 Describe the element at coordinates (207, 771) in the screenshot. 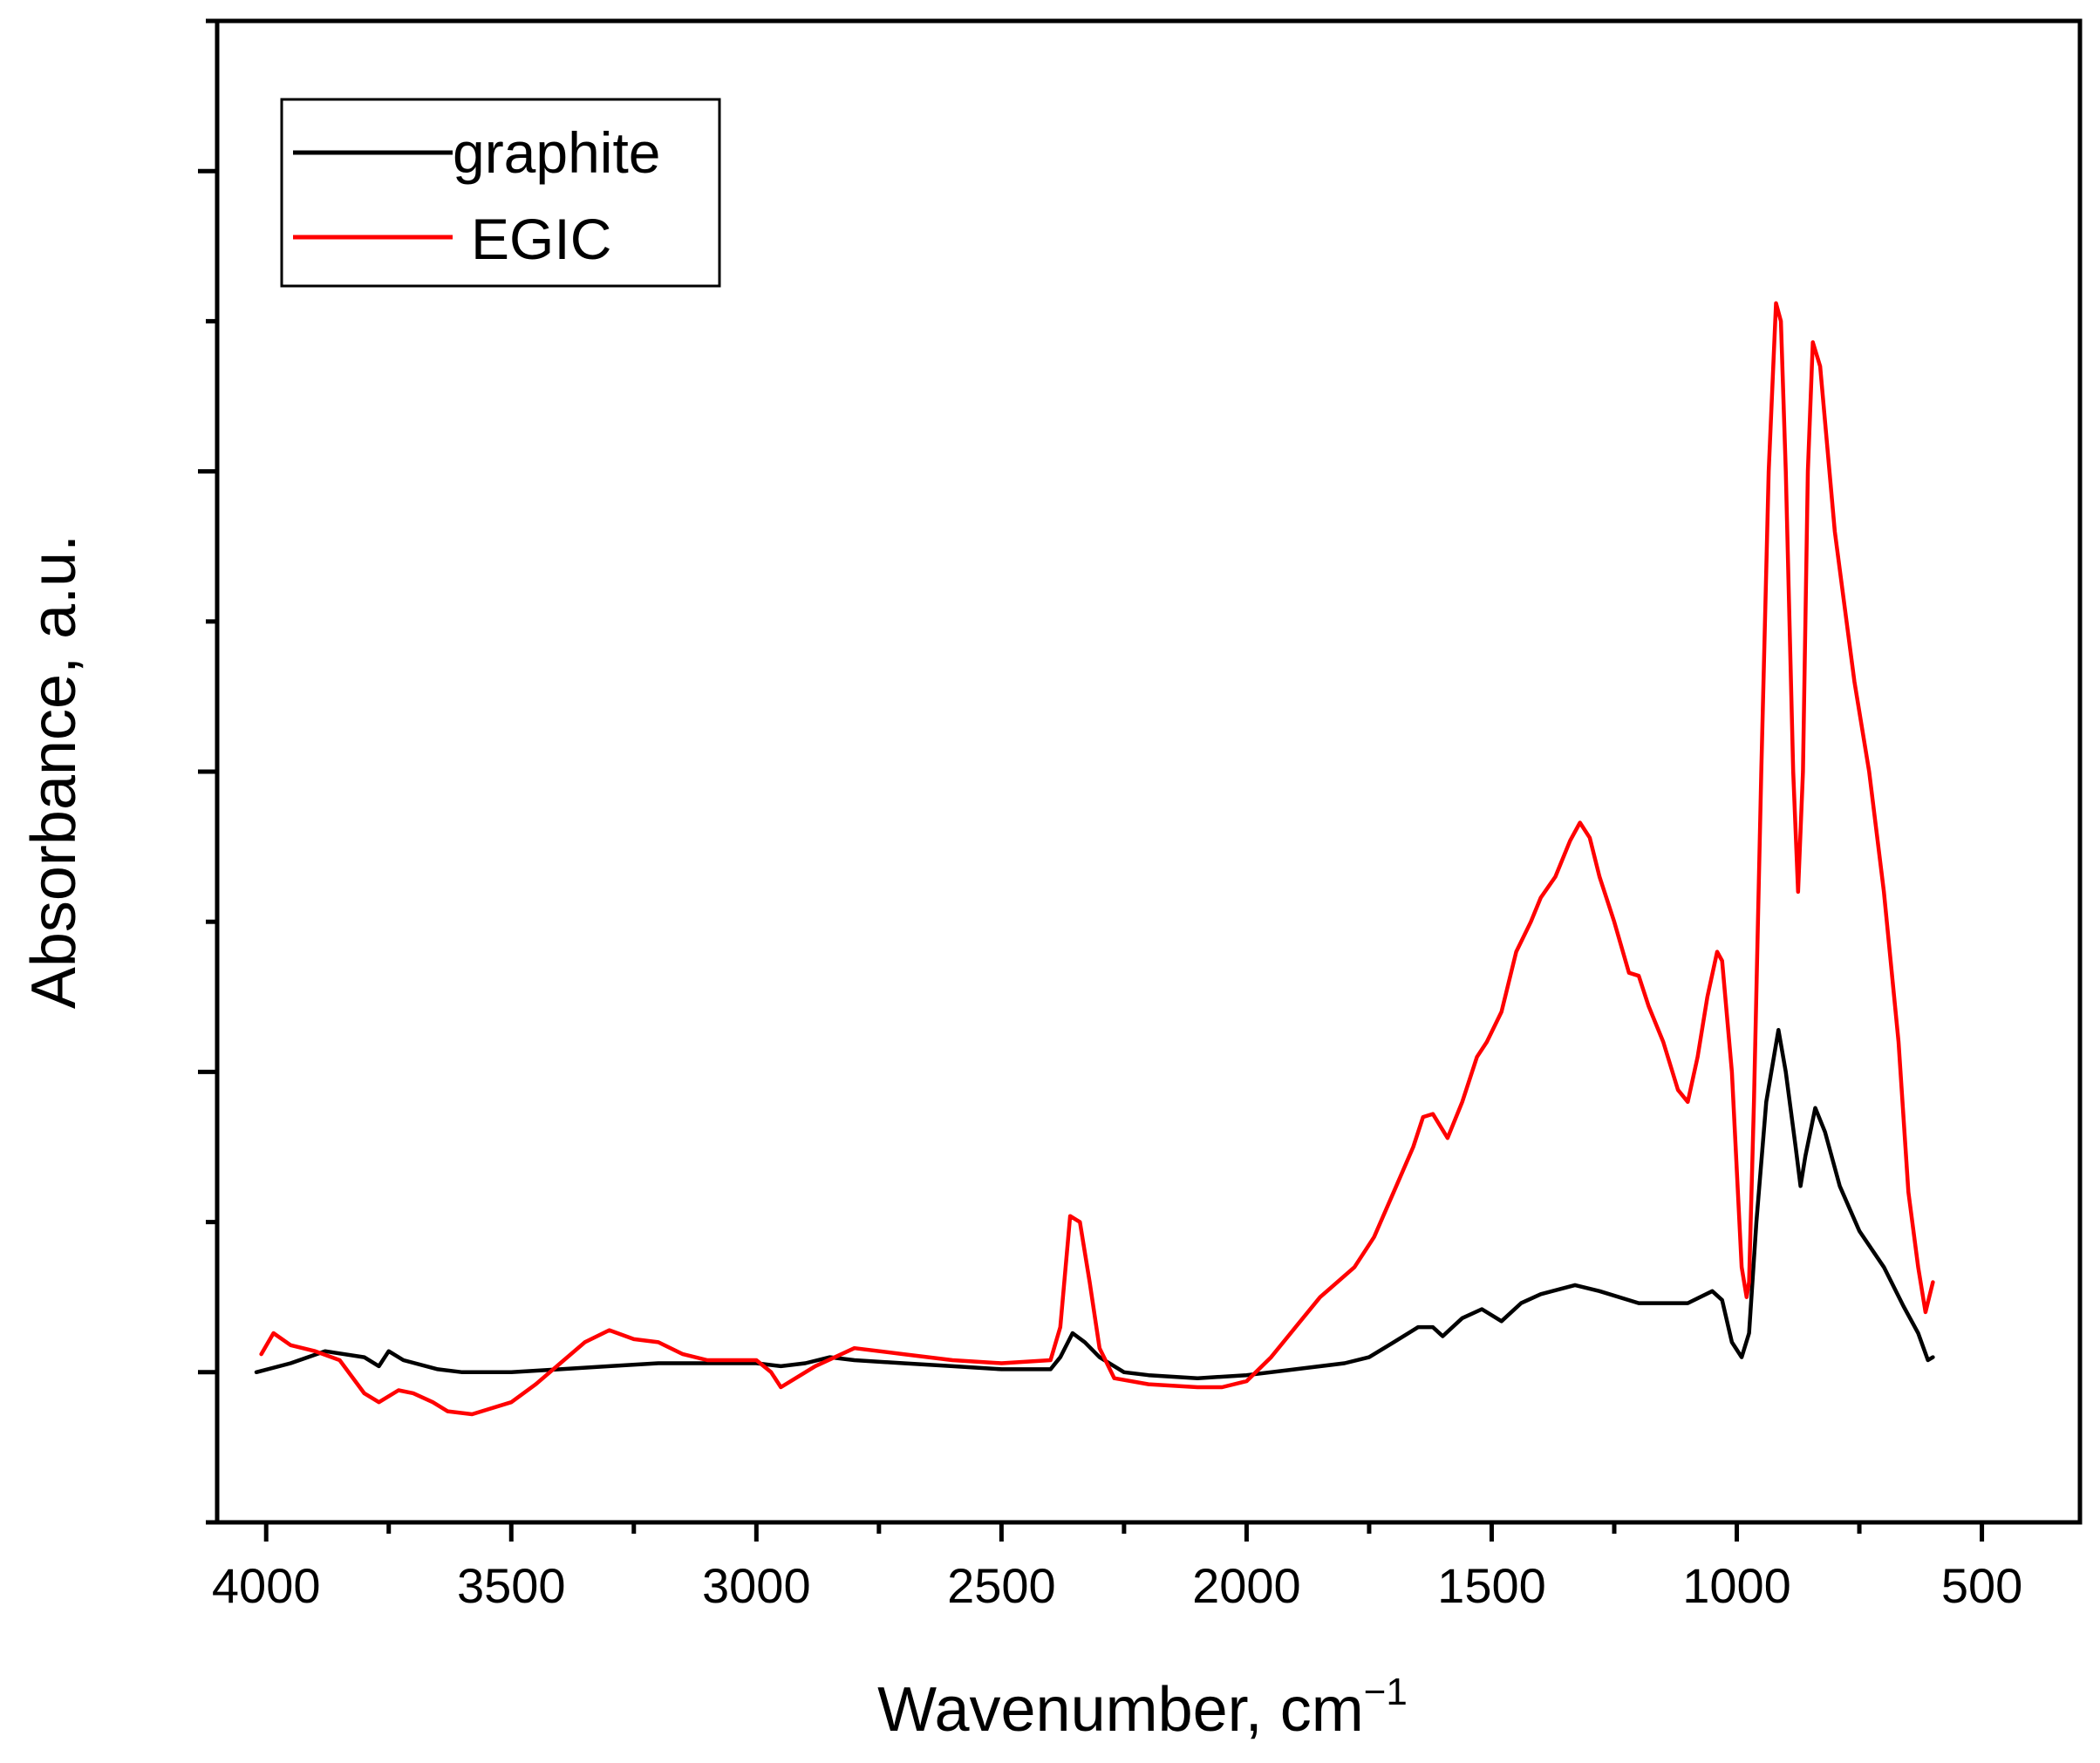

I see `y-axis-ticks` at that location.